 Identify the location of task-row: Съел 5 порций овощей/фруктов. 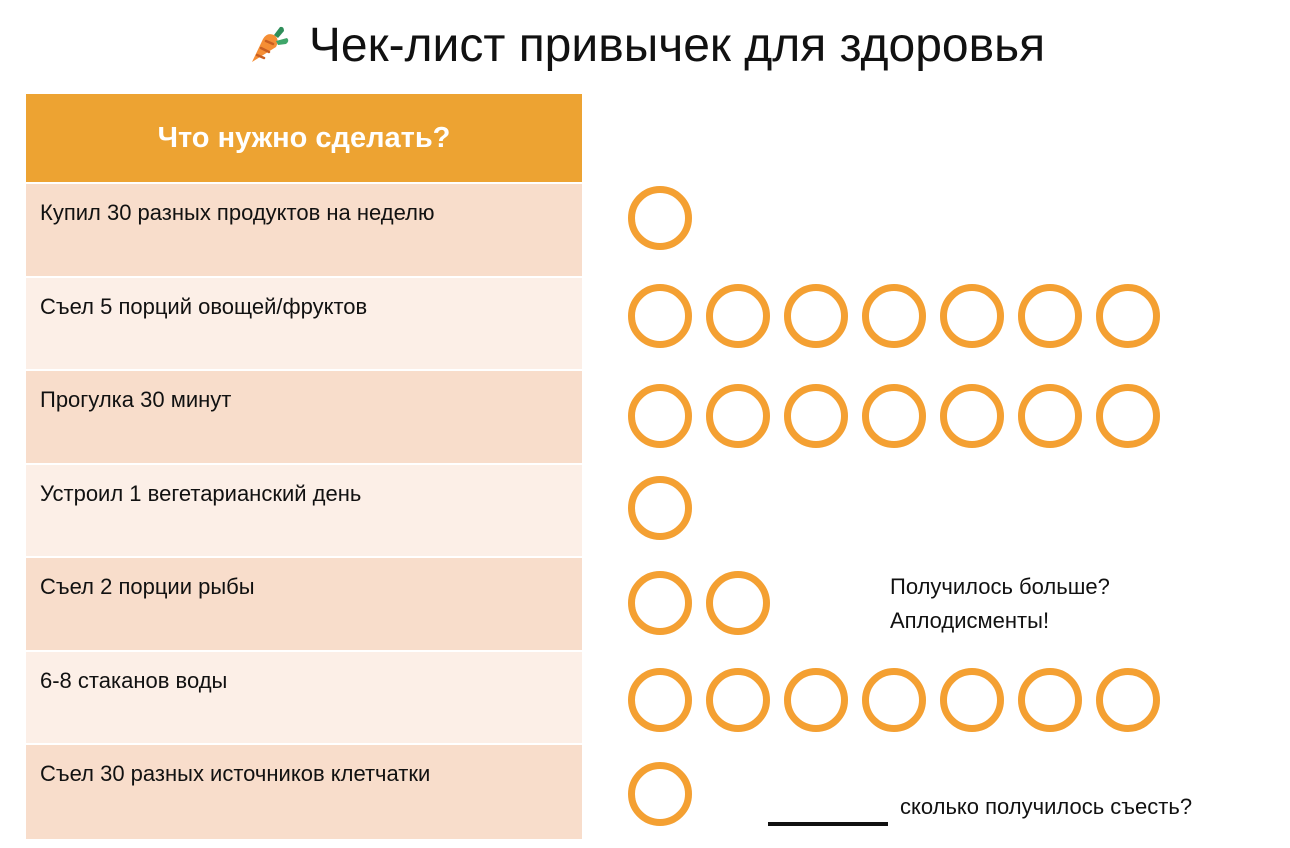
(304, 324).